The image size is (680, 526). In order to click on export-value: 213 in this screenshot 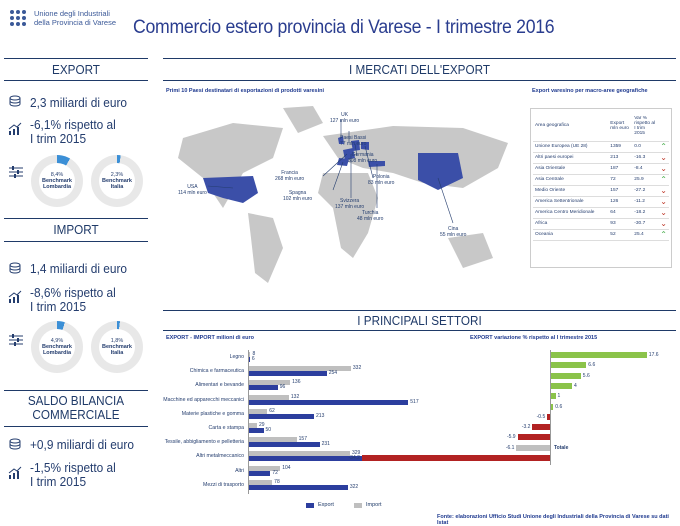, I will do `click(320, 415)`.